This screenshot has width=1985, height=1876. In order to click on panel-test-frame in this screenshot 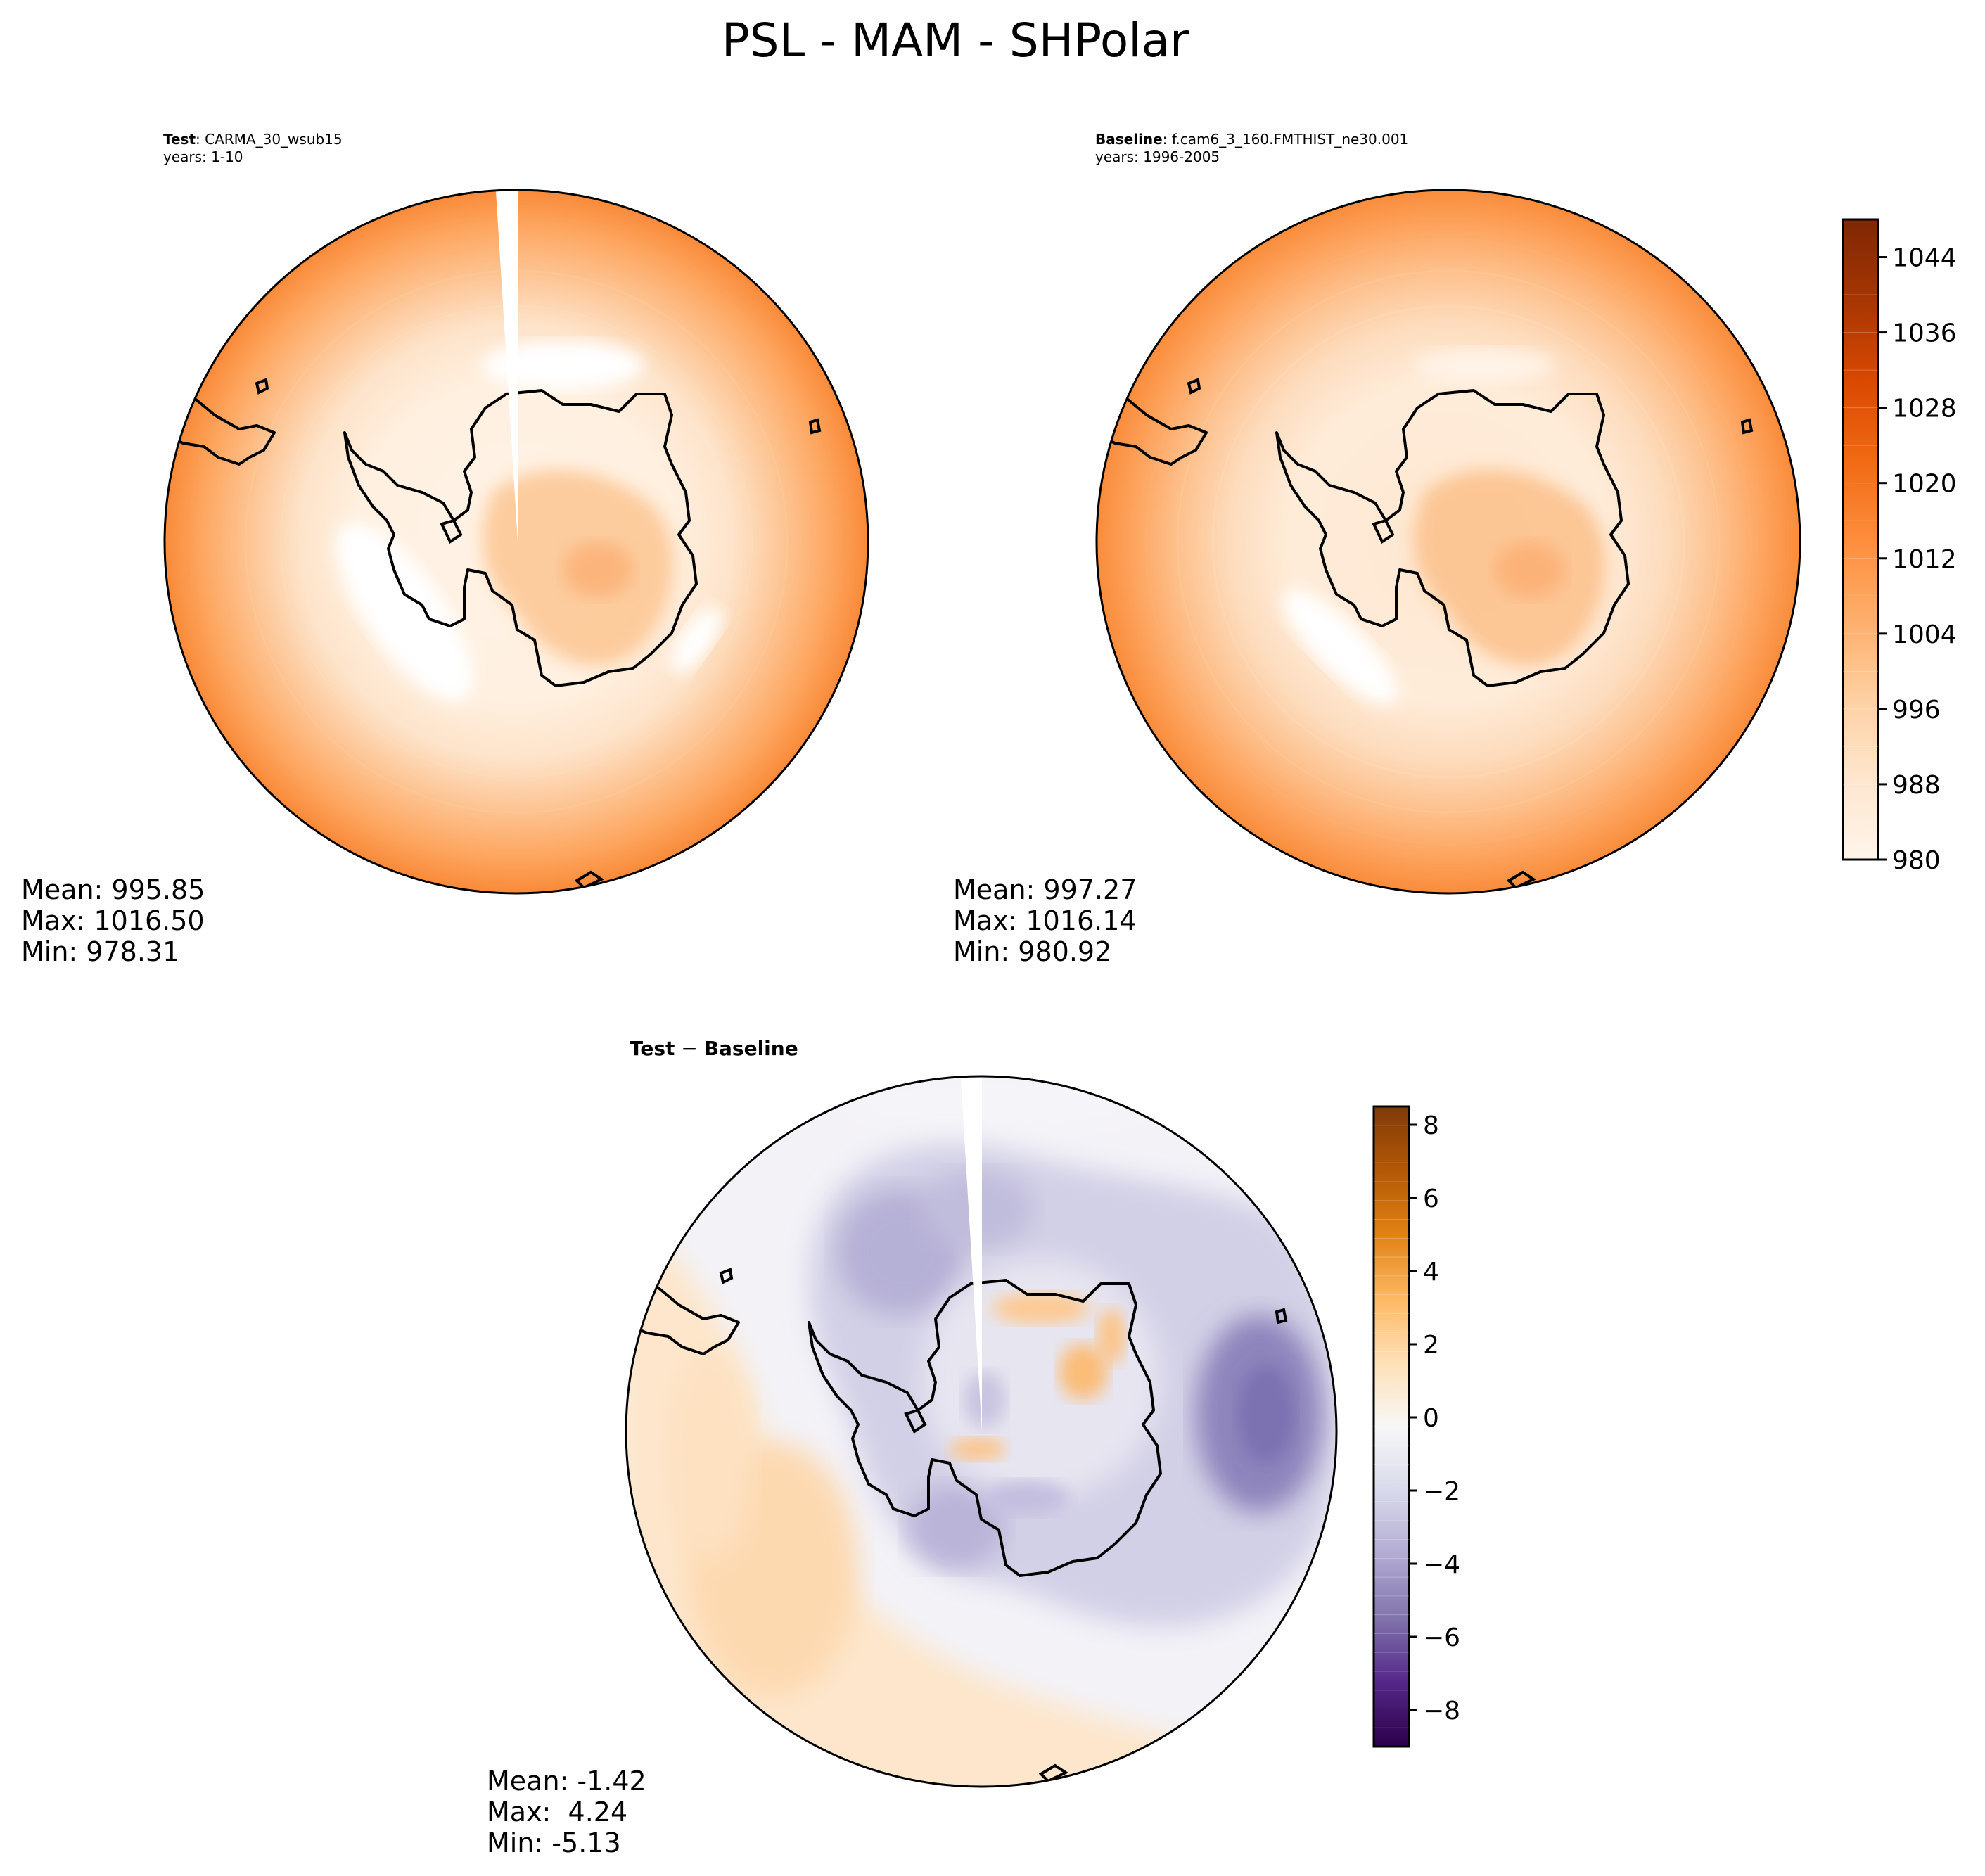, I will do `click(516, 542)`.